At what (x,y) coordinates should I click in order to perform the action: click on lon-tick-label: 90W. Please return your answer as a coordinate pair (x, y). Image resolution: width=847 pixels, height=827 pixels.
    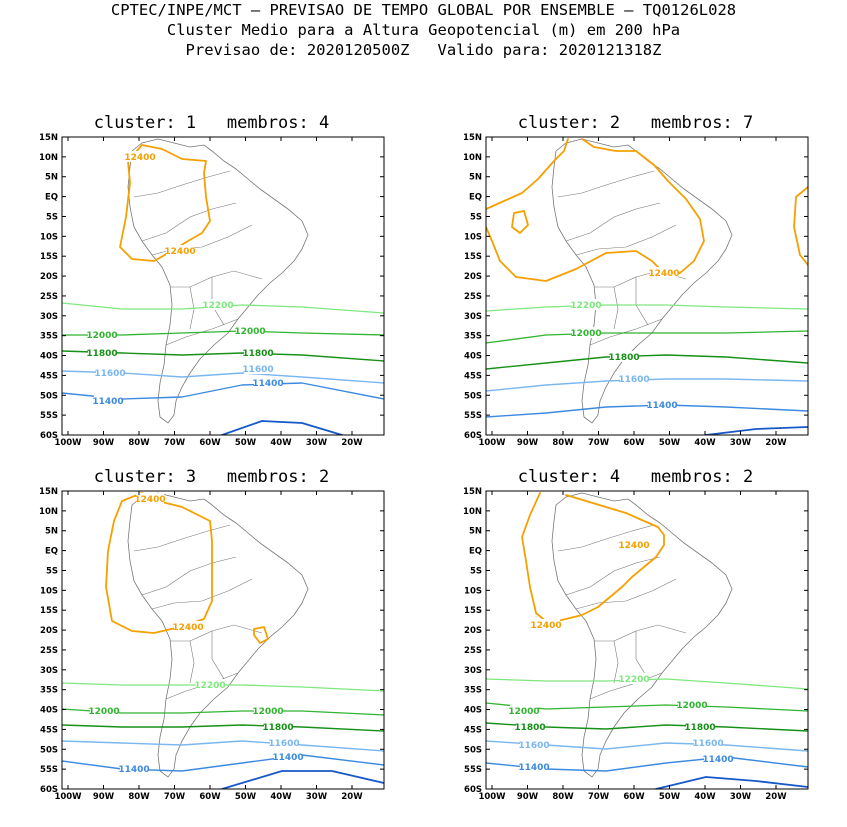
    Looking at the image, I should click on (104, 443).